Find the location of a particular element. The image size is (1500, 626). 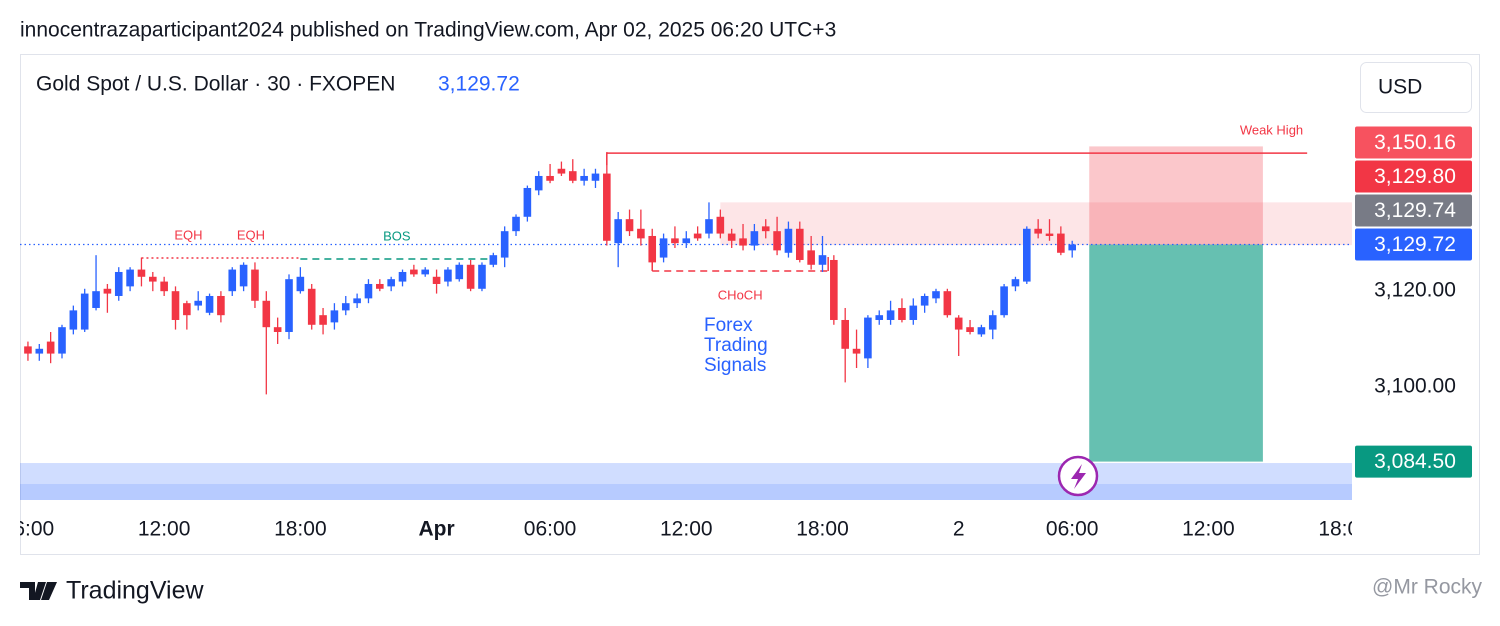

legend-title: Gold Spot / U.S. Dollar · 30 · FXOPEN is located at coordinates (215, 84).